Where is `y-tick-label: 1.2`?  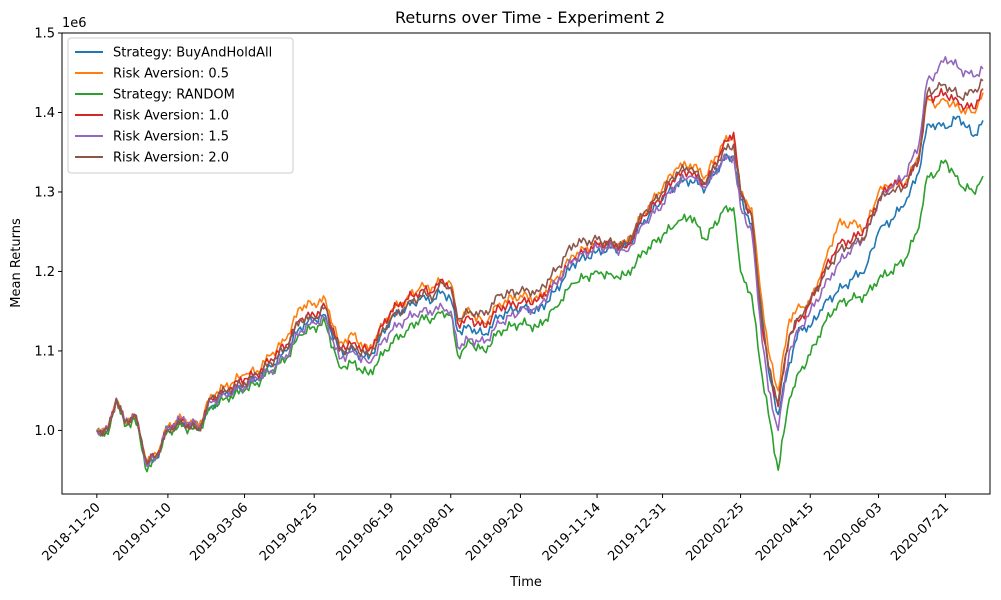
y-tick-label: 1.2 is located at coordinates (44, 272).